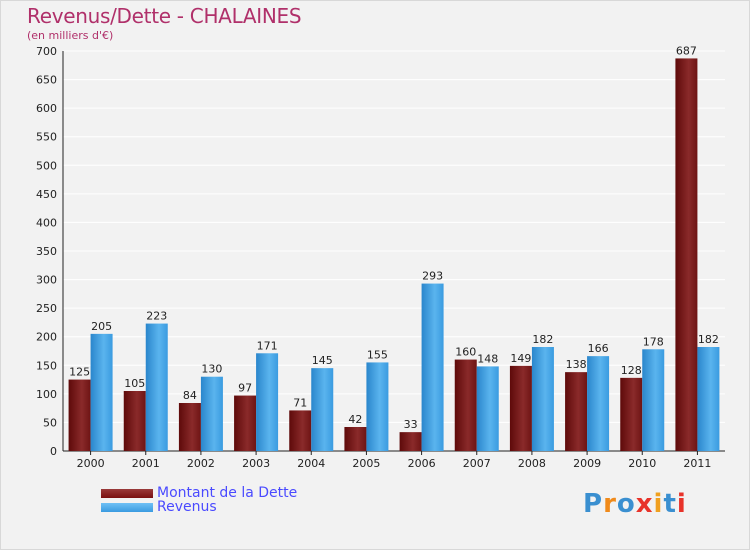  Describe the element at coordinates (46, 280) in the screenshot. I see `y-tick-label: 300` at that location.